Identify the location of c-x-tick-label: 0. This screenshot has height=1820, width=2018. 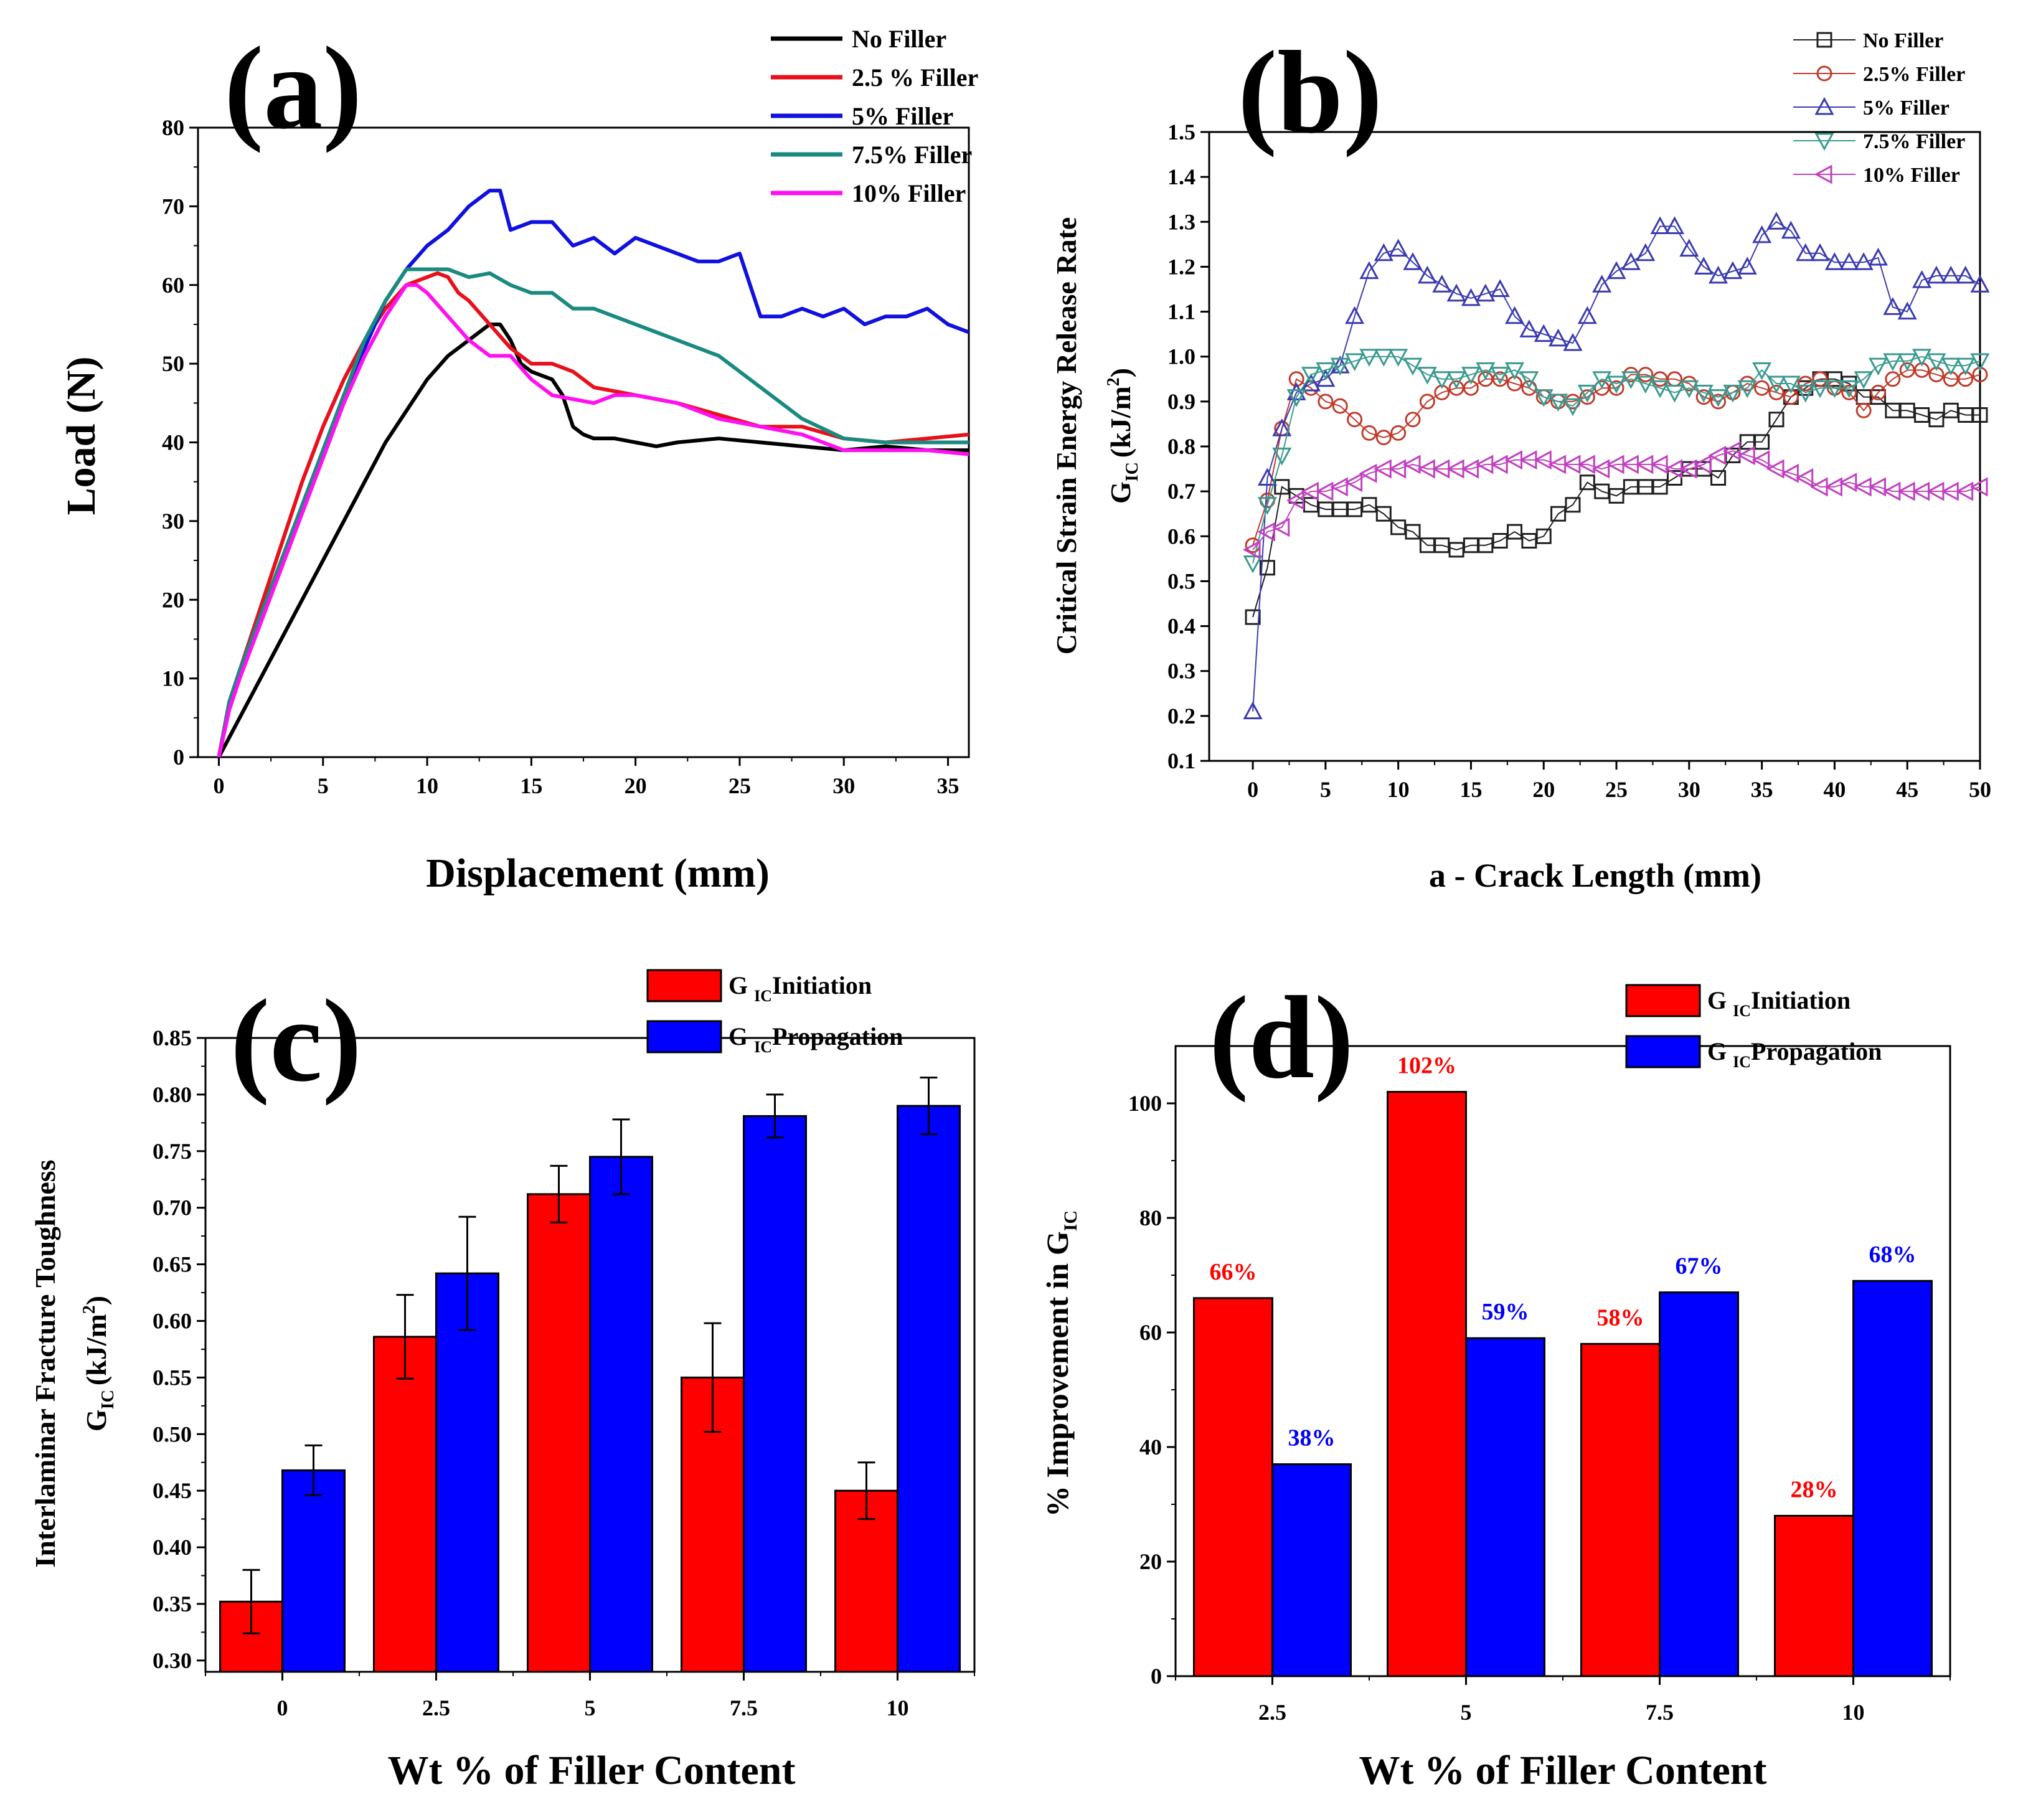
(282, 1707).